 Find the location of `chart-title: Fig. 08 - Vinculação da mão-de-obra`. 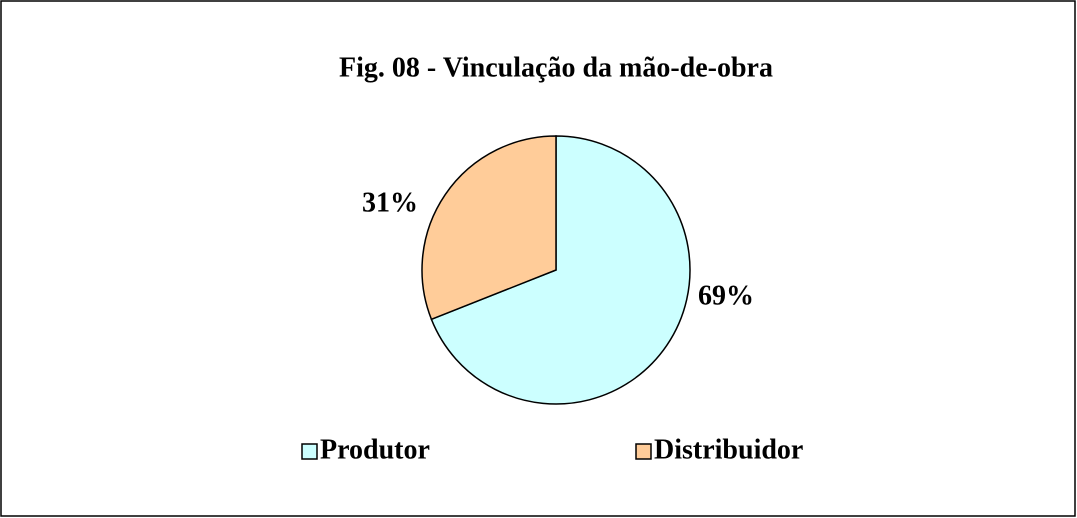

chart-title: Fig. 08 - Vinculação da mão-de-obra is located at coordinates (556, 67).